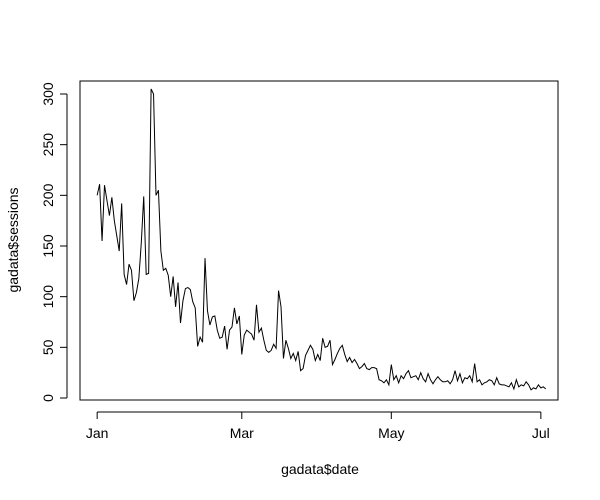 This screenshot has width=600, height=500. What do you see at coordinates (48, 246) in the screenshot?
I see `y-tick-label: 150` at bounding box center [48, 246].